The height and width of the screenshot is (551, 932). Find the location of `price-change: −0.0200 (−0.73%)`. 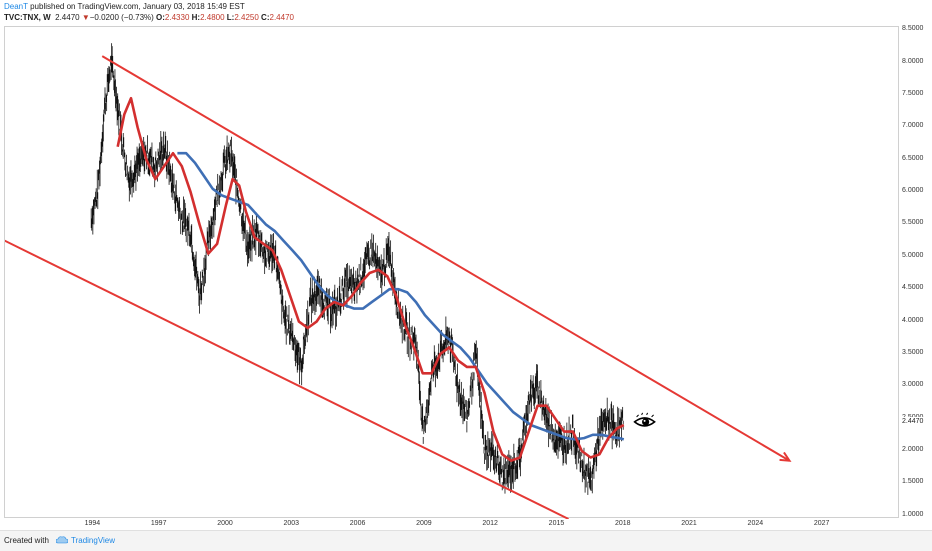

price-change: −0.0200 (−0.73%) is located at coordinates (121, 17).